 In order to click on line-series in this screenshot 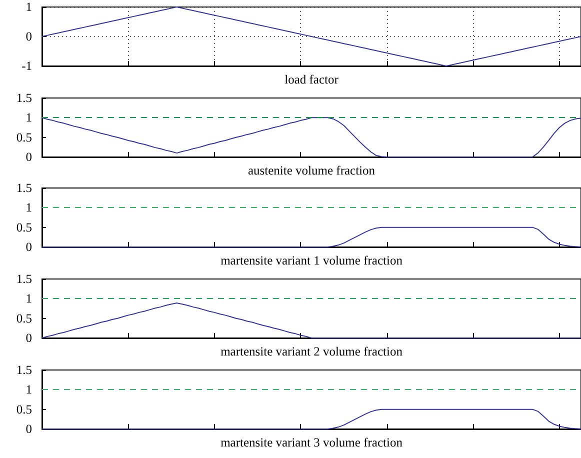, I will do `click(311, 36)`.